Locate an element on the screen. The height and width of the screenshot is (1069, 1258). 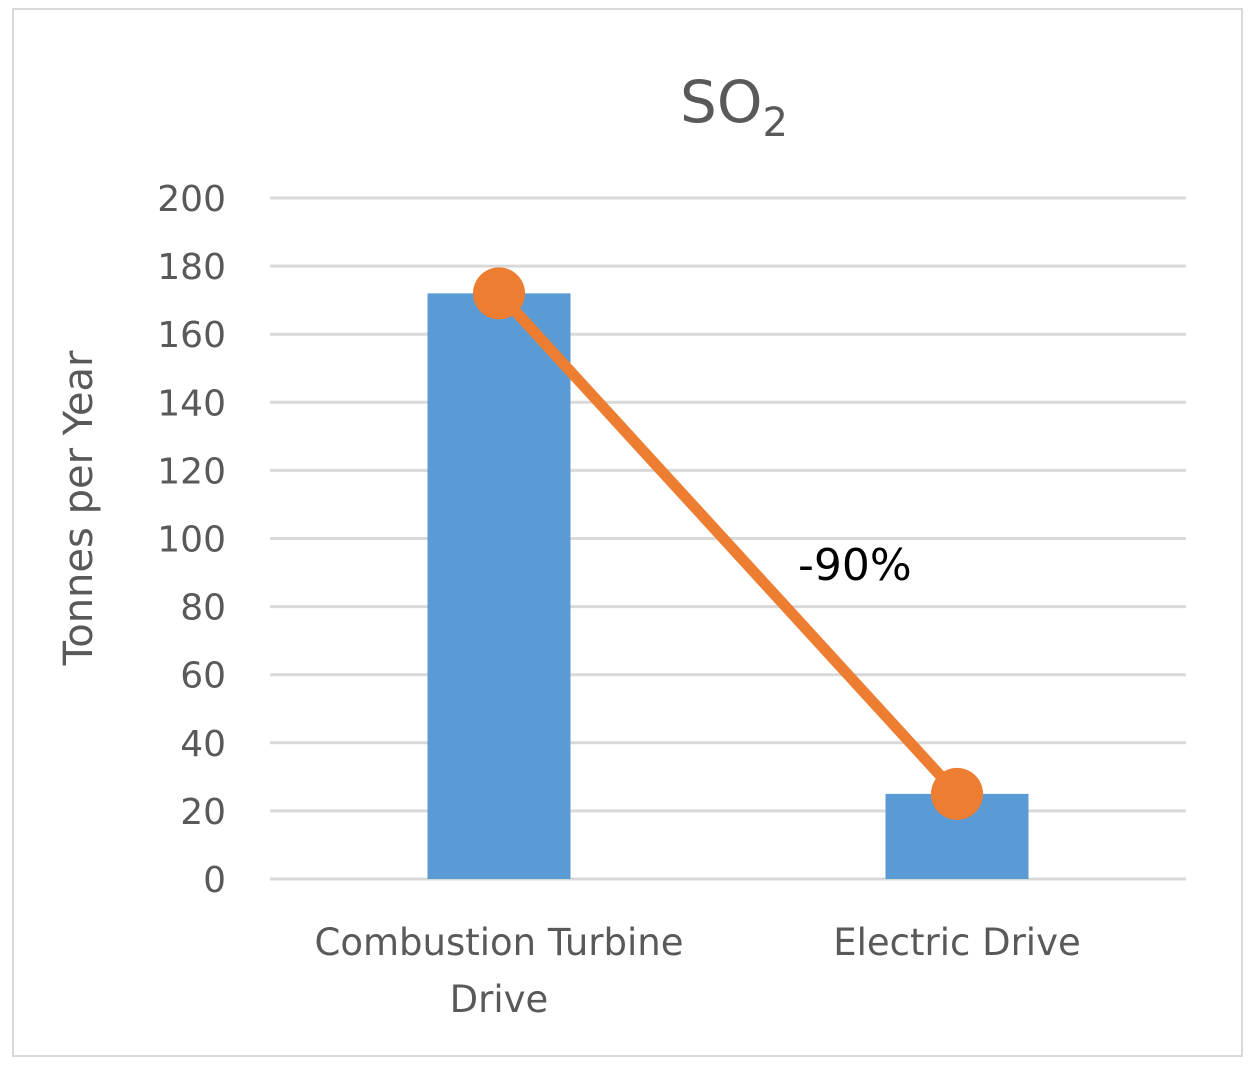
y-tick-label: 0 is located at coordinates (214, 880).